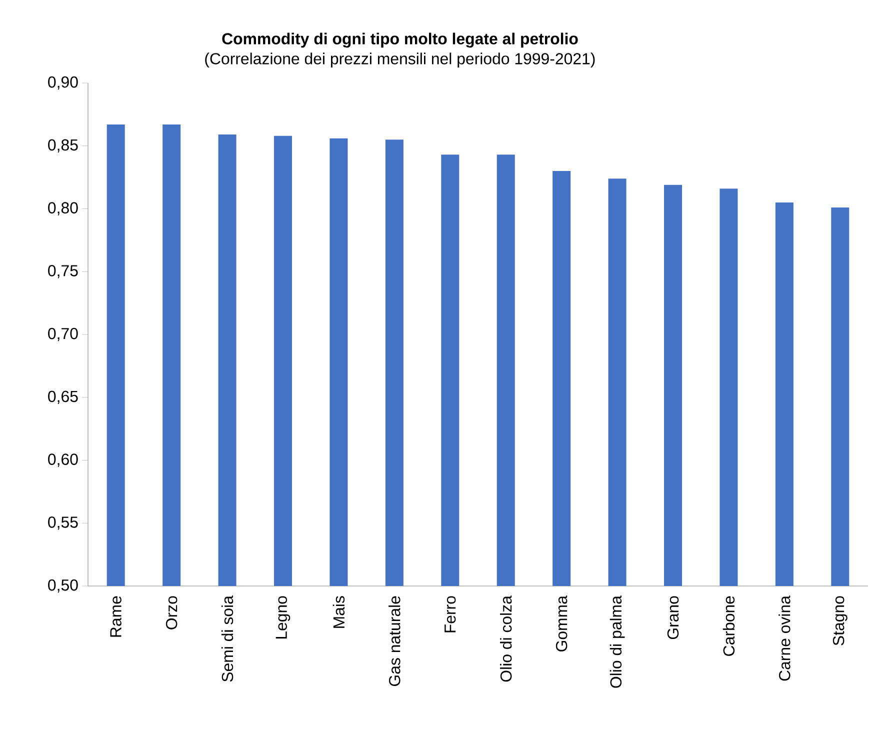 The image size is (871, 741). Describe the element at coordinates (400, 40) in the screenshot. I see `chart-title: Commodity di ogni tipo molto legate al petrolio` at that location.